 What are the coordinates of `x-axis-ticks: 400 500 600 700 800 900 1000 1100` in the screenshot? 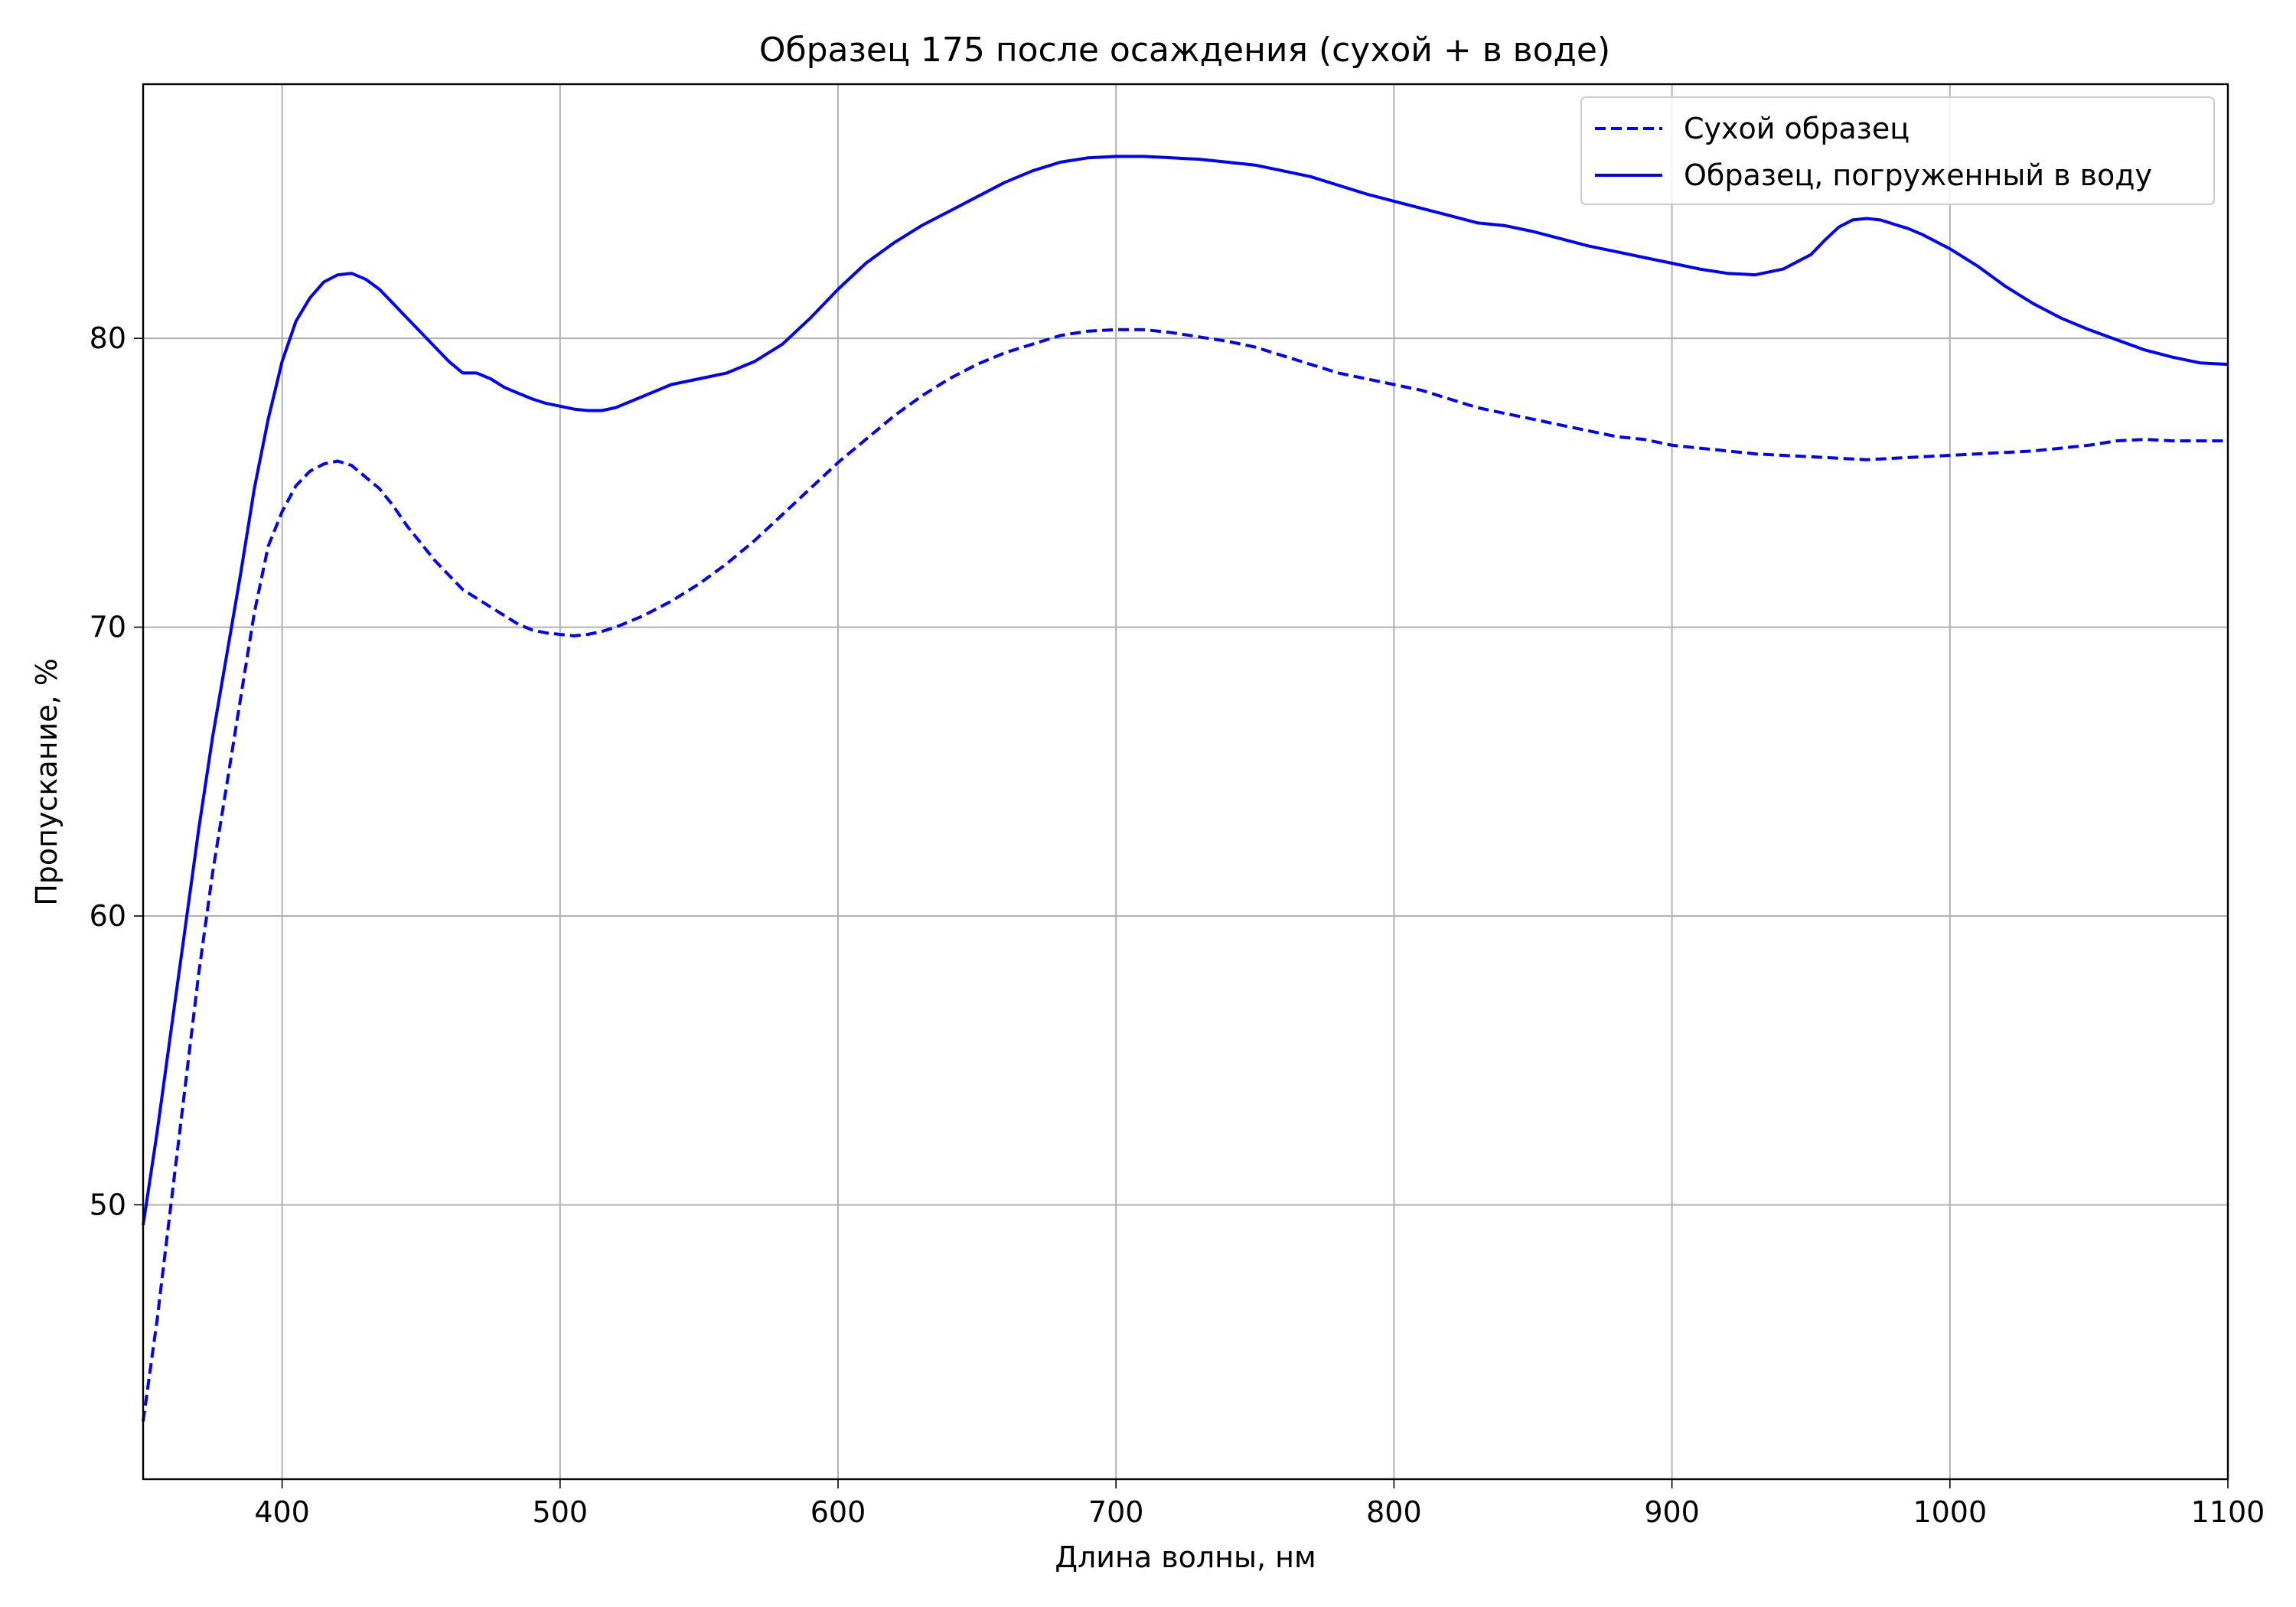 It's located at (1259, 1504).